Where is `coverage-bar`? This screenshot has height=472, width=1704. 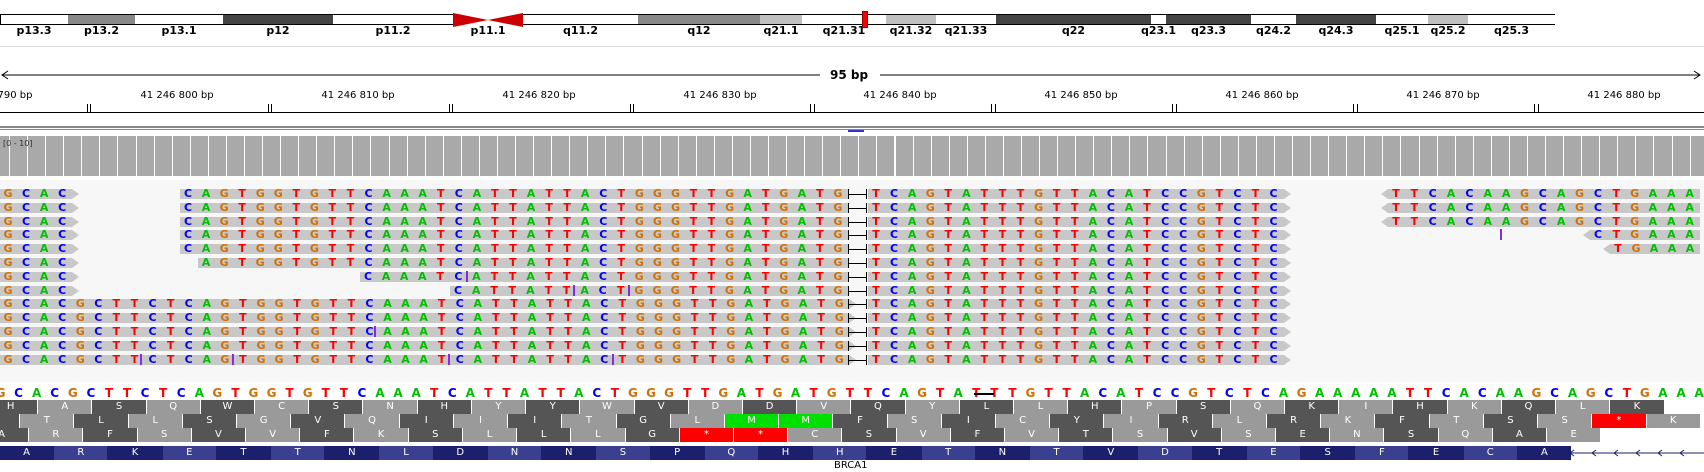 coverage-bar is located at coordinates (579, 156).